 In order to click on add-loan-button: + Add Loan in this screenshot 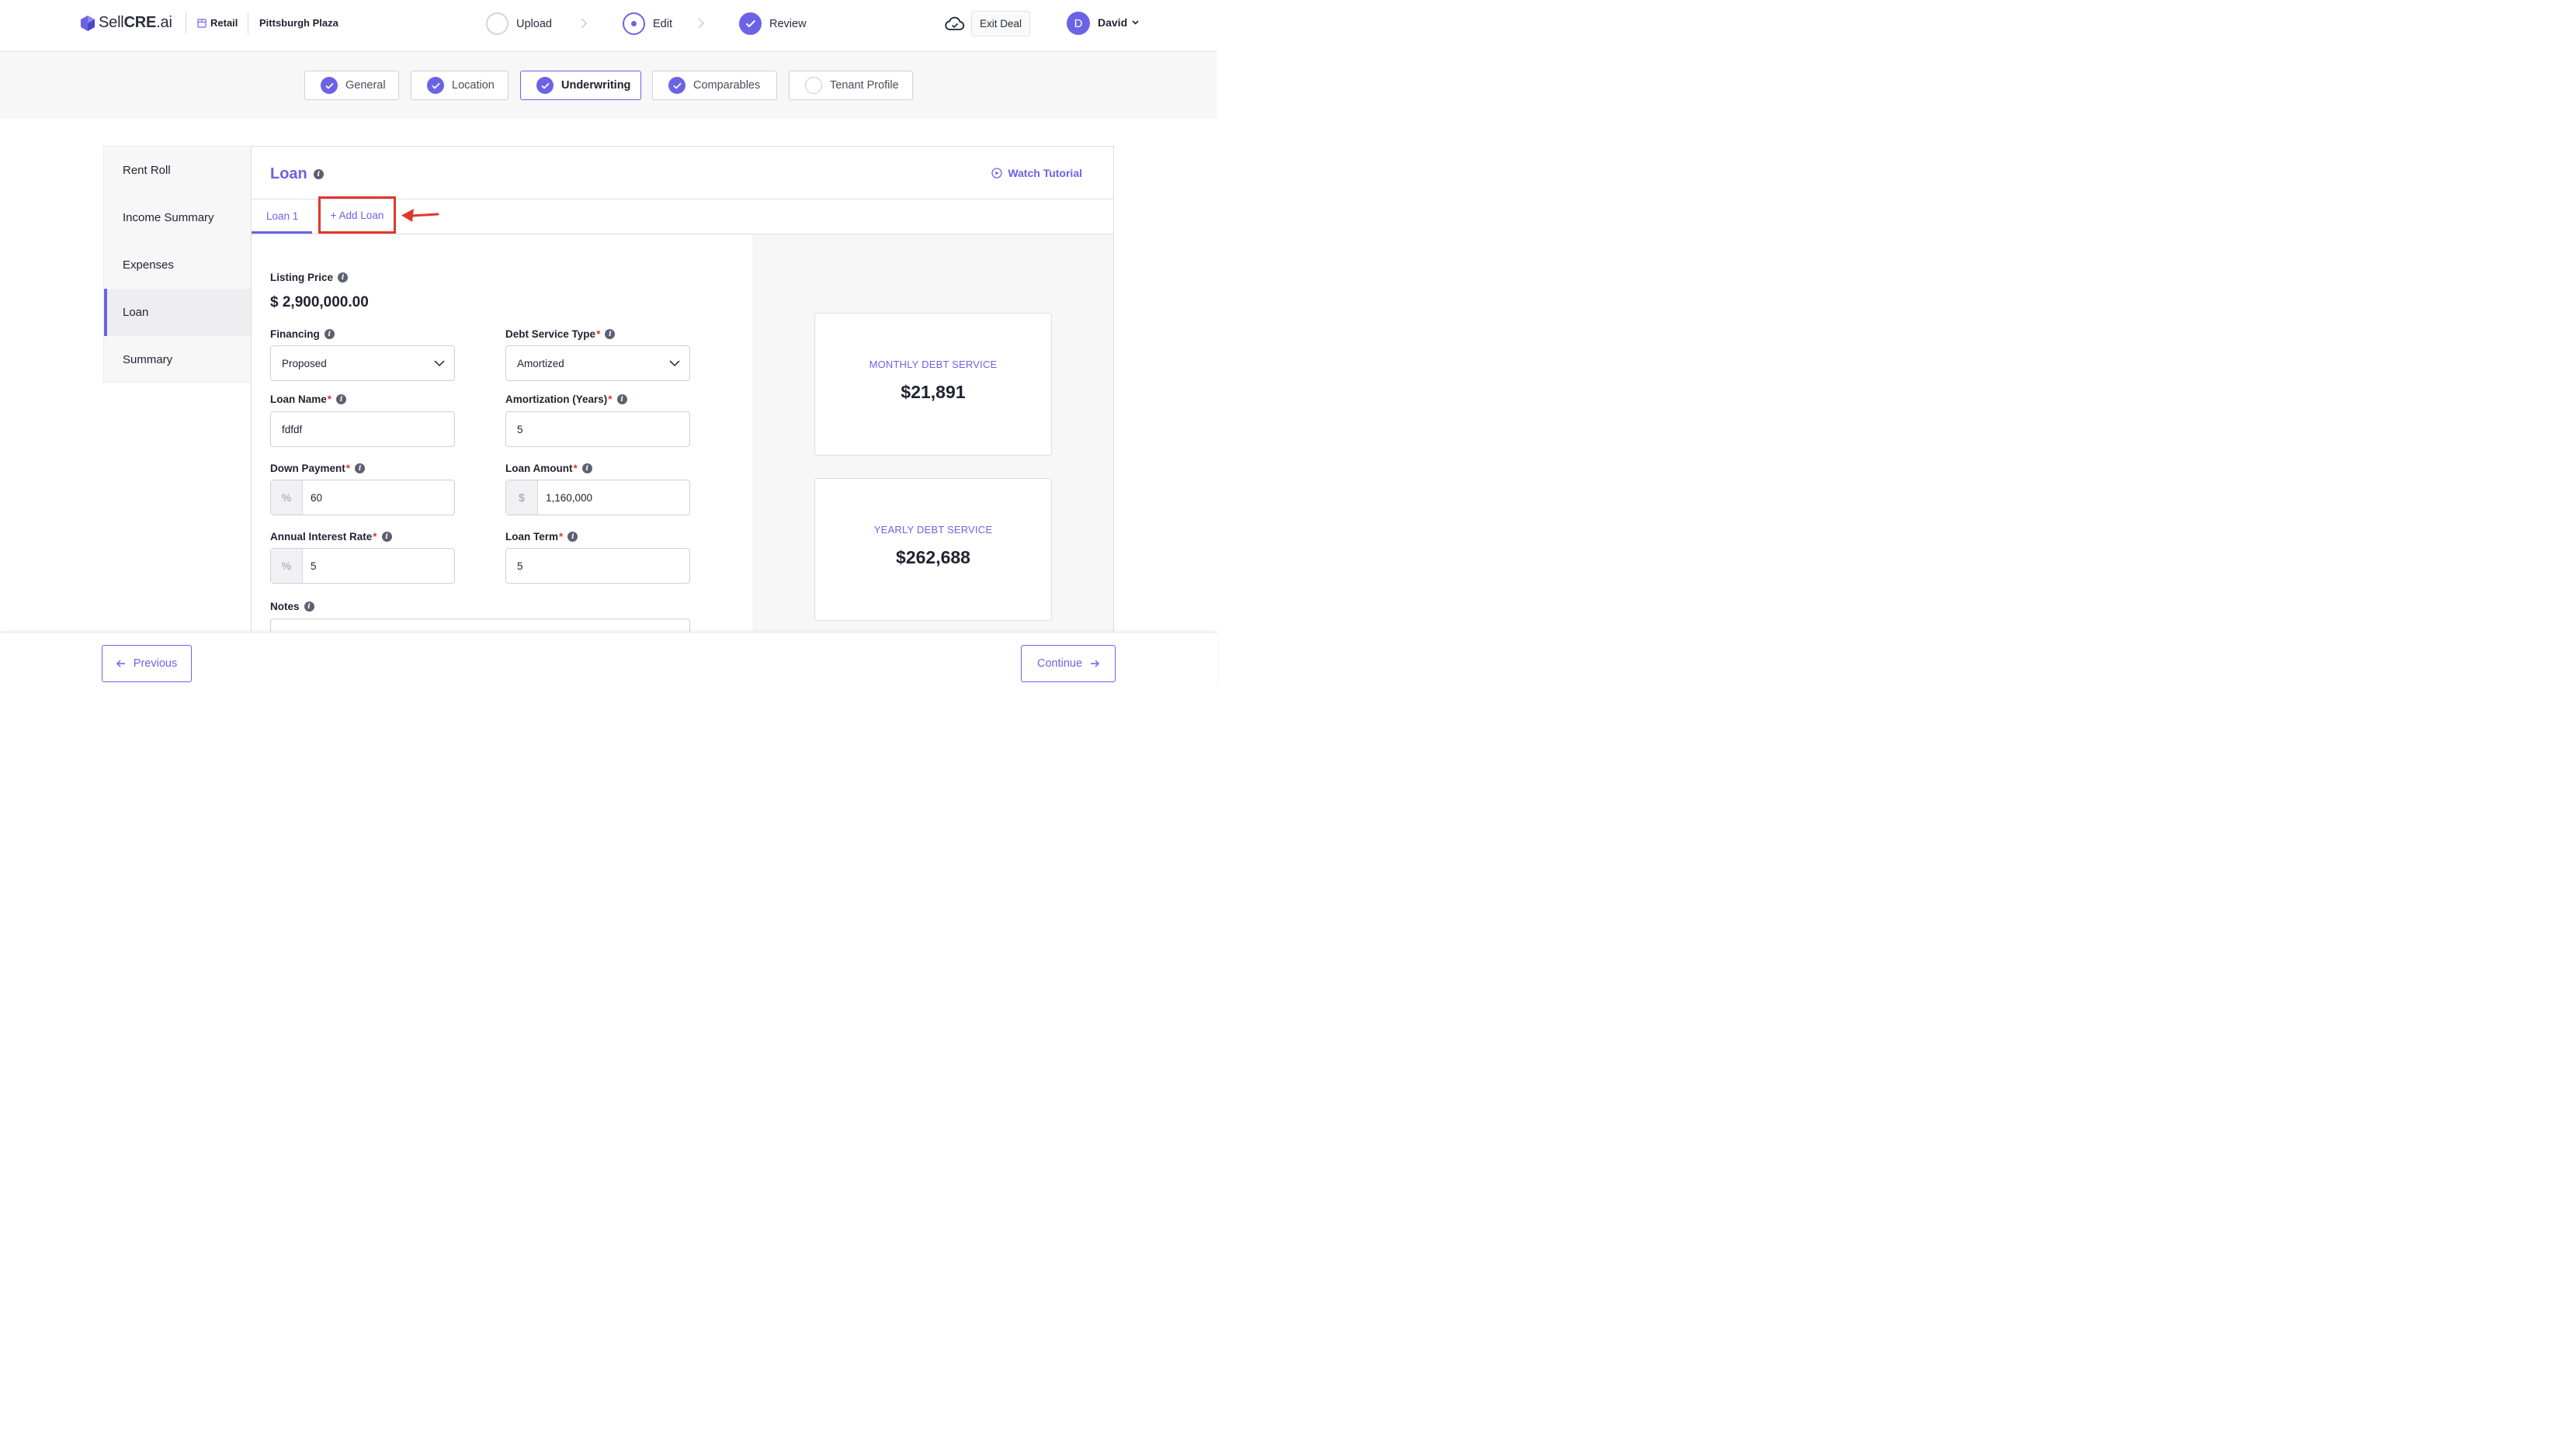, I will do `click(357, 215)`.